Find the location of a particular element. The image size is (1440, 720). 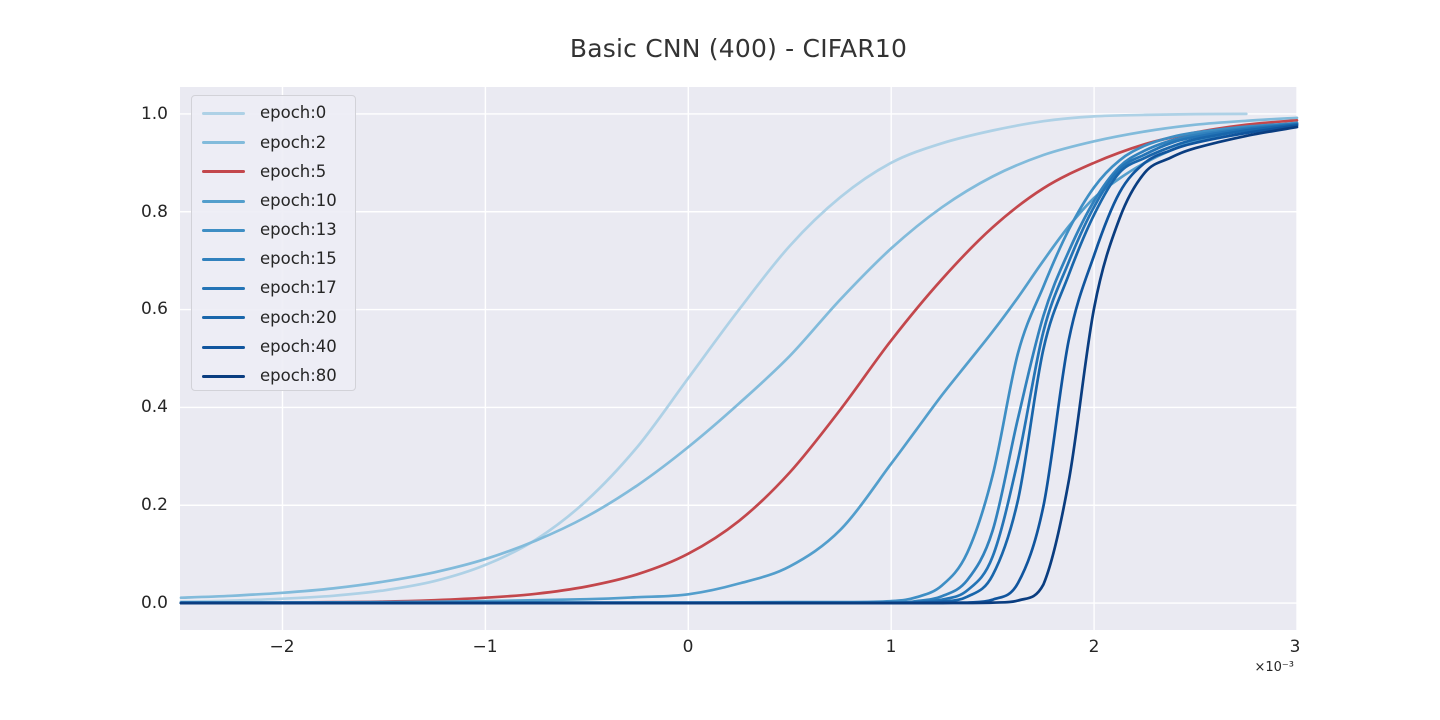

chart-title: Basic CNN (400) - CIFAR10 is located at coordinates (738, 48).